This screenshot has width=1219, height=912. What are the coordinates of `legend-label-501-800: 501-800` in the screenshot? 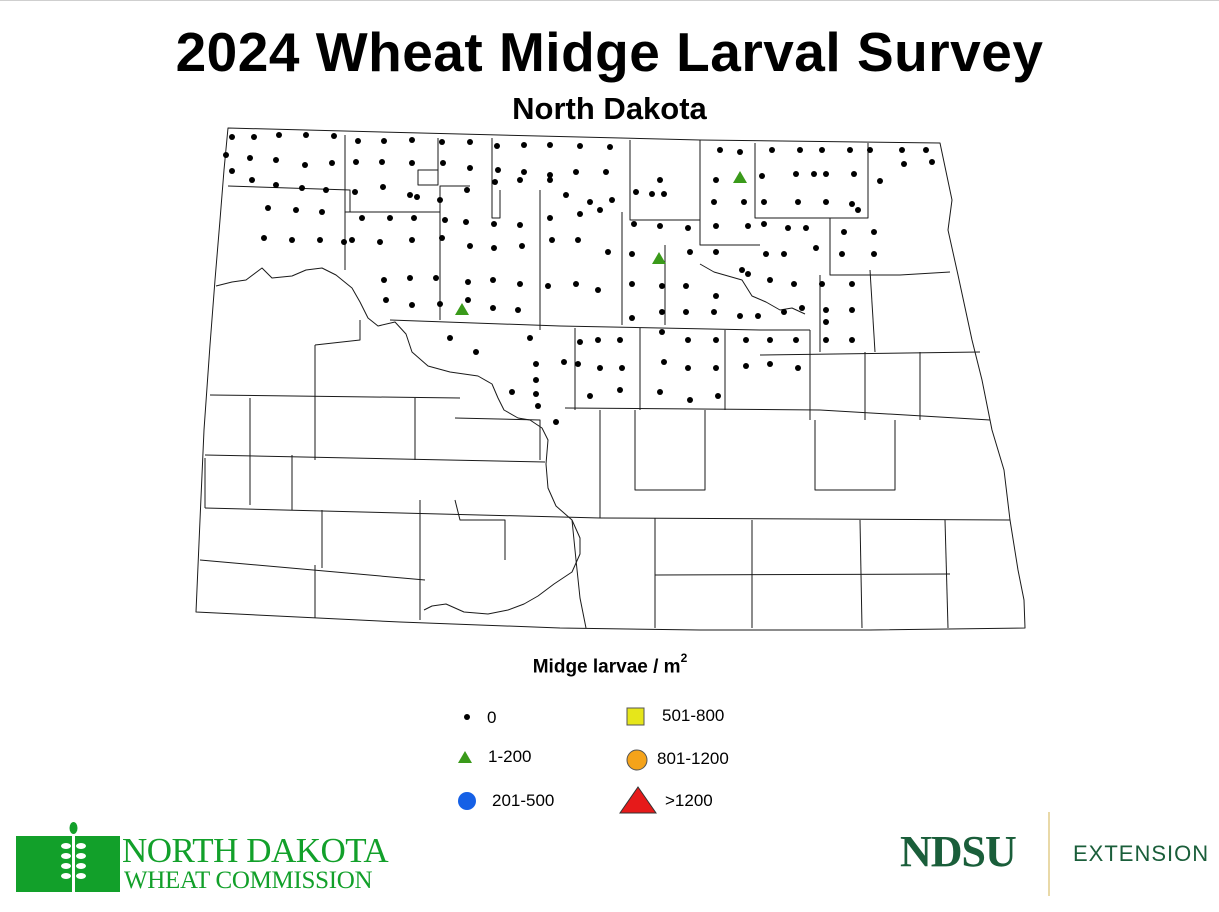 It's located at (693, 715).